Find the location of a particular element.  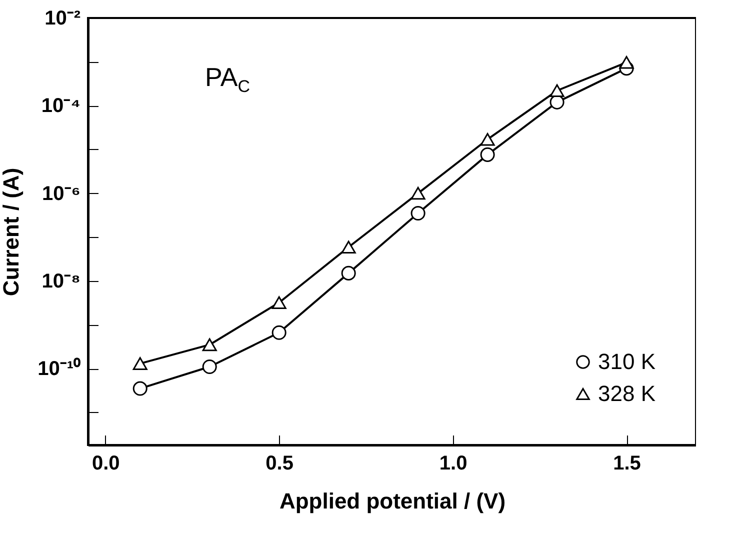

x-tick-label: 0.5 is located at coordinates (280, 463).